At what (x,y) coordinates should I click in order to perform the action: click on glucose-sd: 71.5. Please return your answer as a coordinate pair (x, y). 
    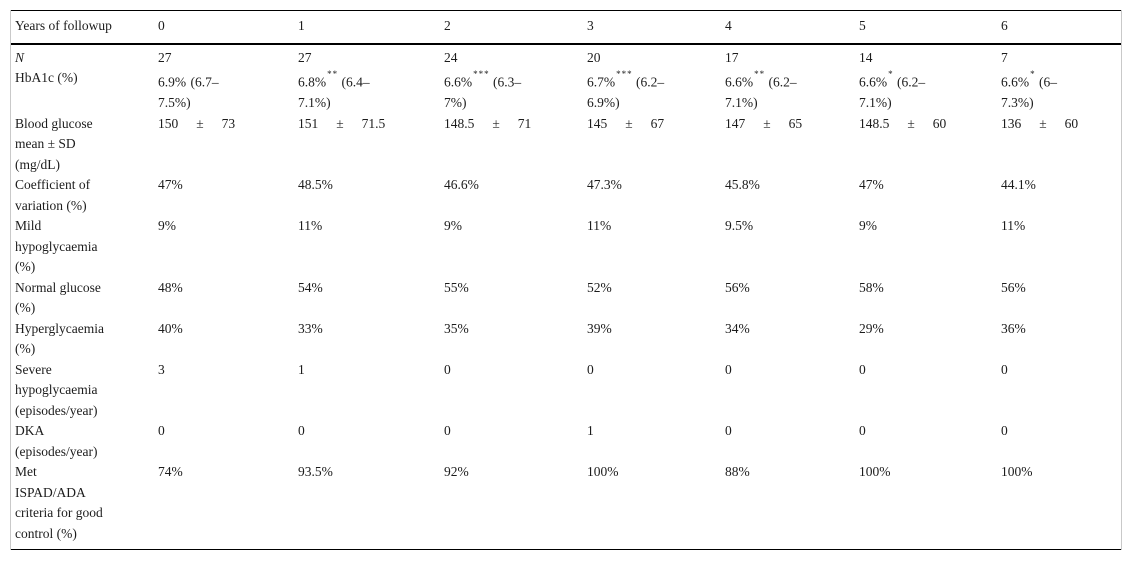
    Looking at the image, I should click on (373, 123).